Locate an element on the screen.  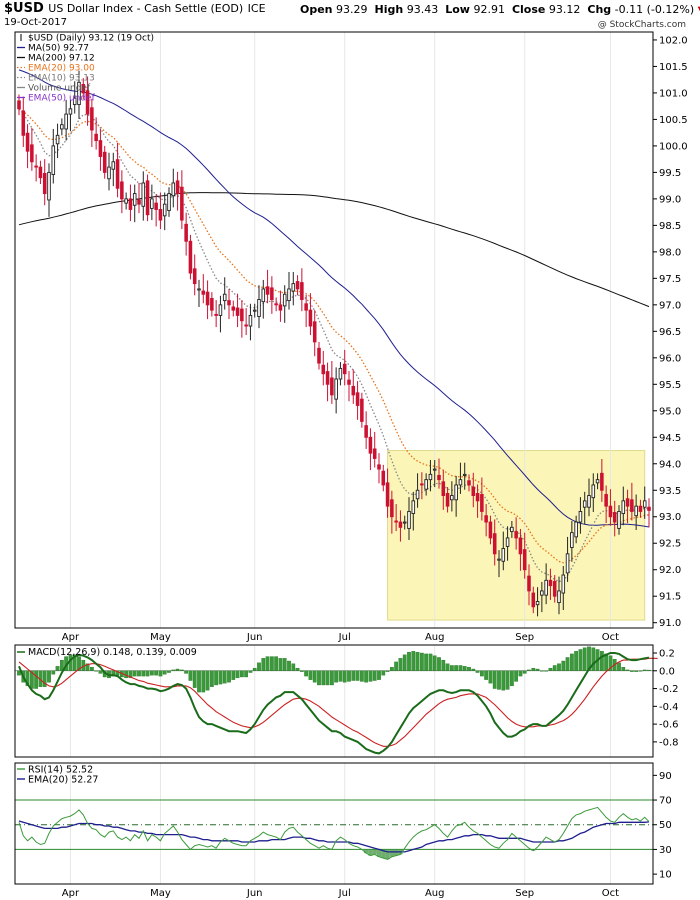
ma200-line is located at coordinates (334, 250).